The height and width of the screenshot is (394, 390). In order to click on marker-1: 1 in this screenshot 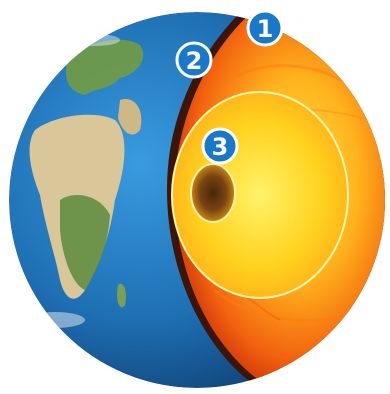, I will do `click(265, 28)`.